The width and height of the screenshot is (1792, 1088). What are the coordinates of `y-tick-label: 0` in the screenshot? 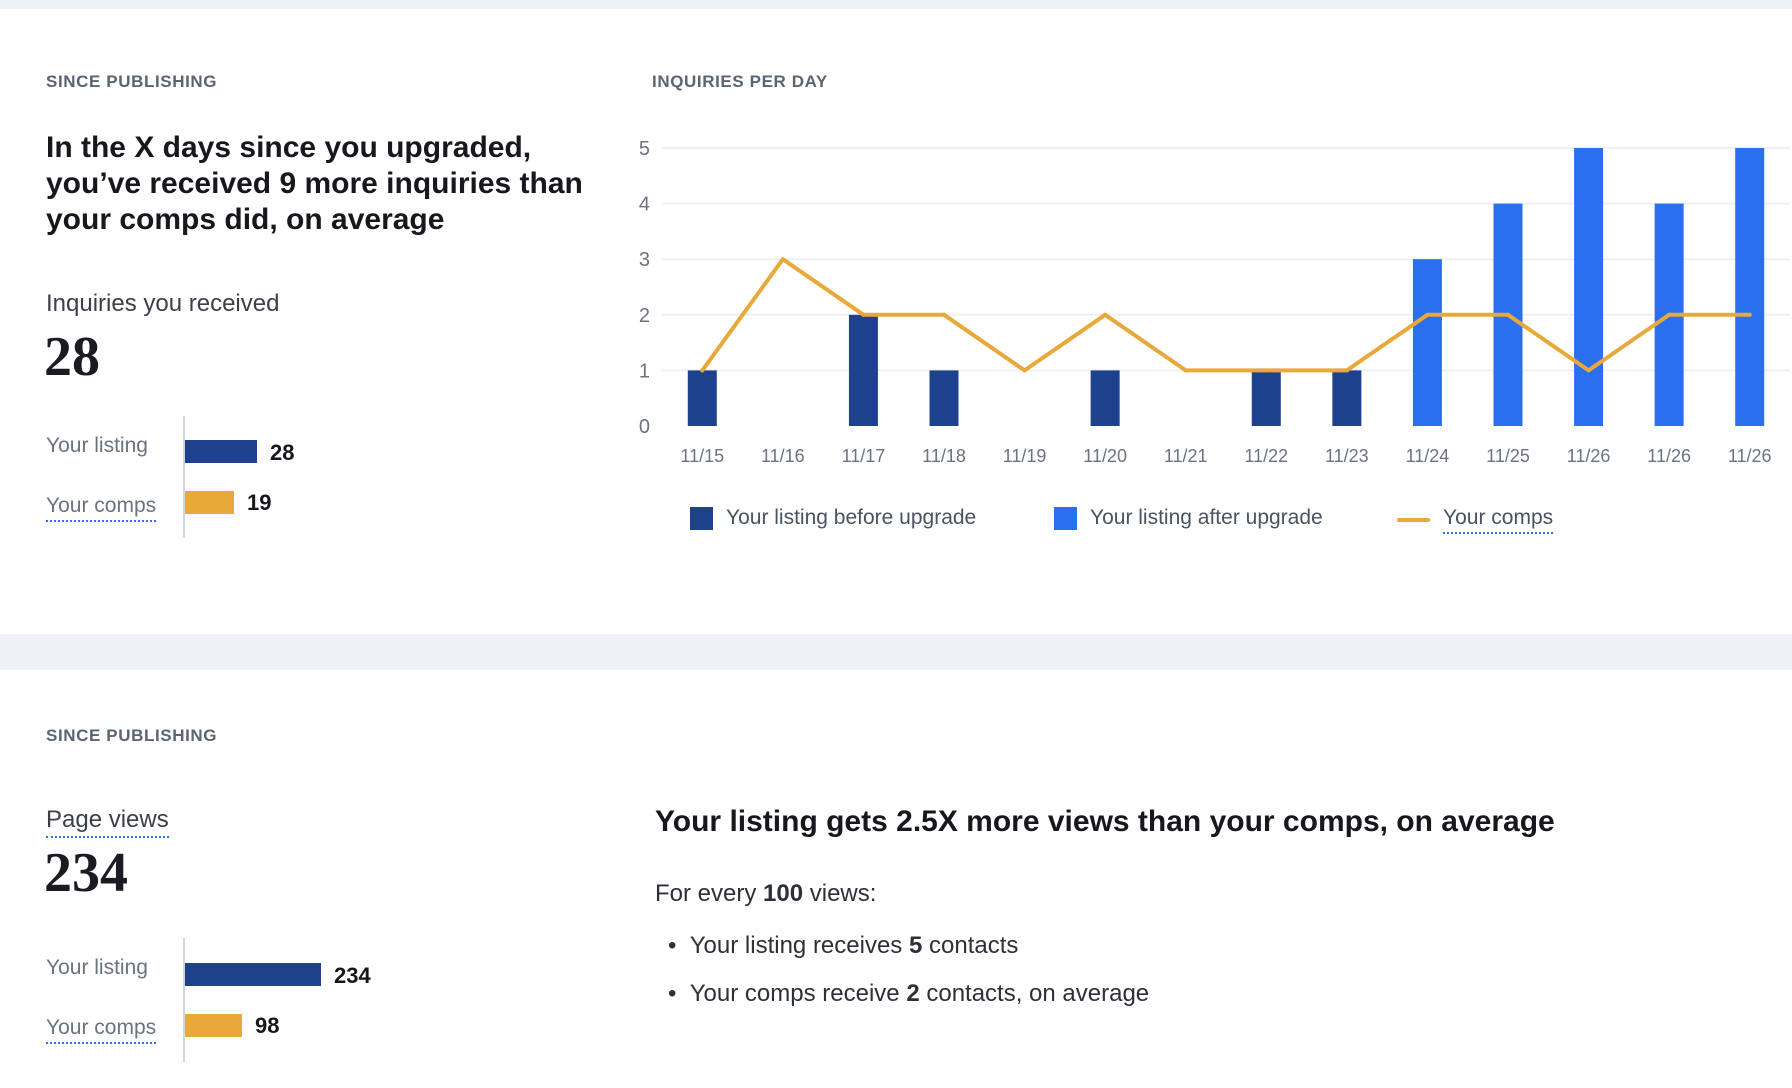 It's located at (644, 427).